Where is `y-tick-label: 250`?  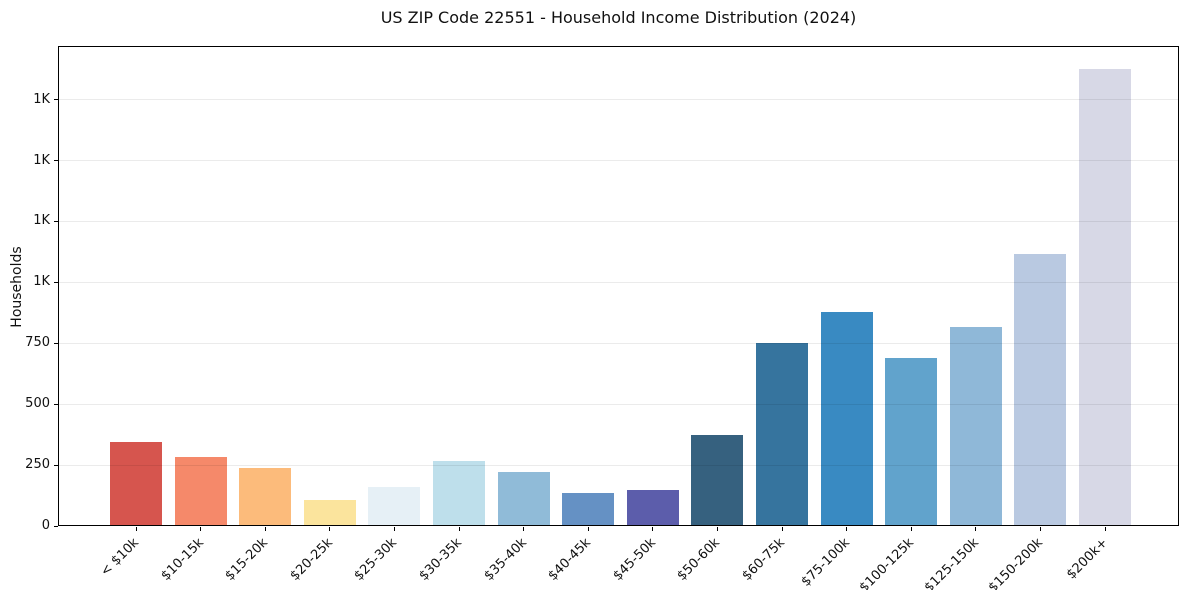
y-tick-label: 250 is located at coordinates (37, 465).